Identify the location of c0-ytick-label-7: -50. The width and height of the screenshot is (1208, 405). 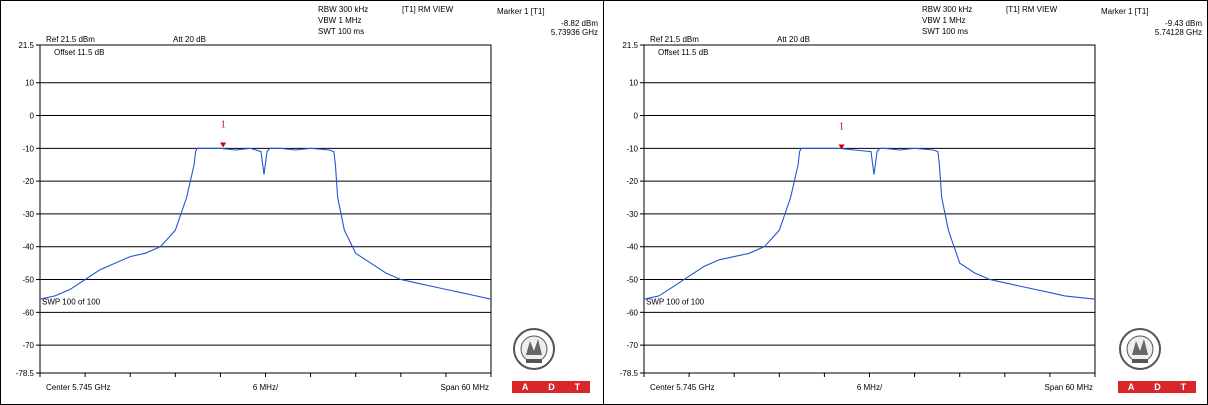
(28, 280).